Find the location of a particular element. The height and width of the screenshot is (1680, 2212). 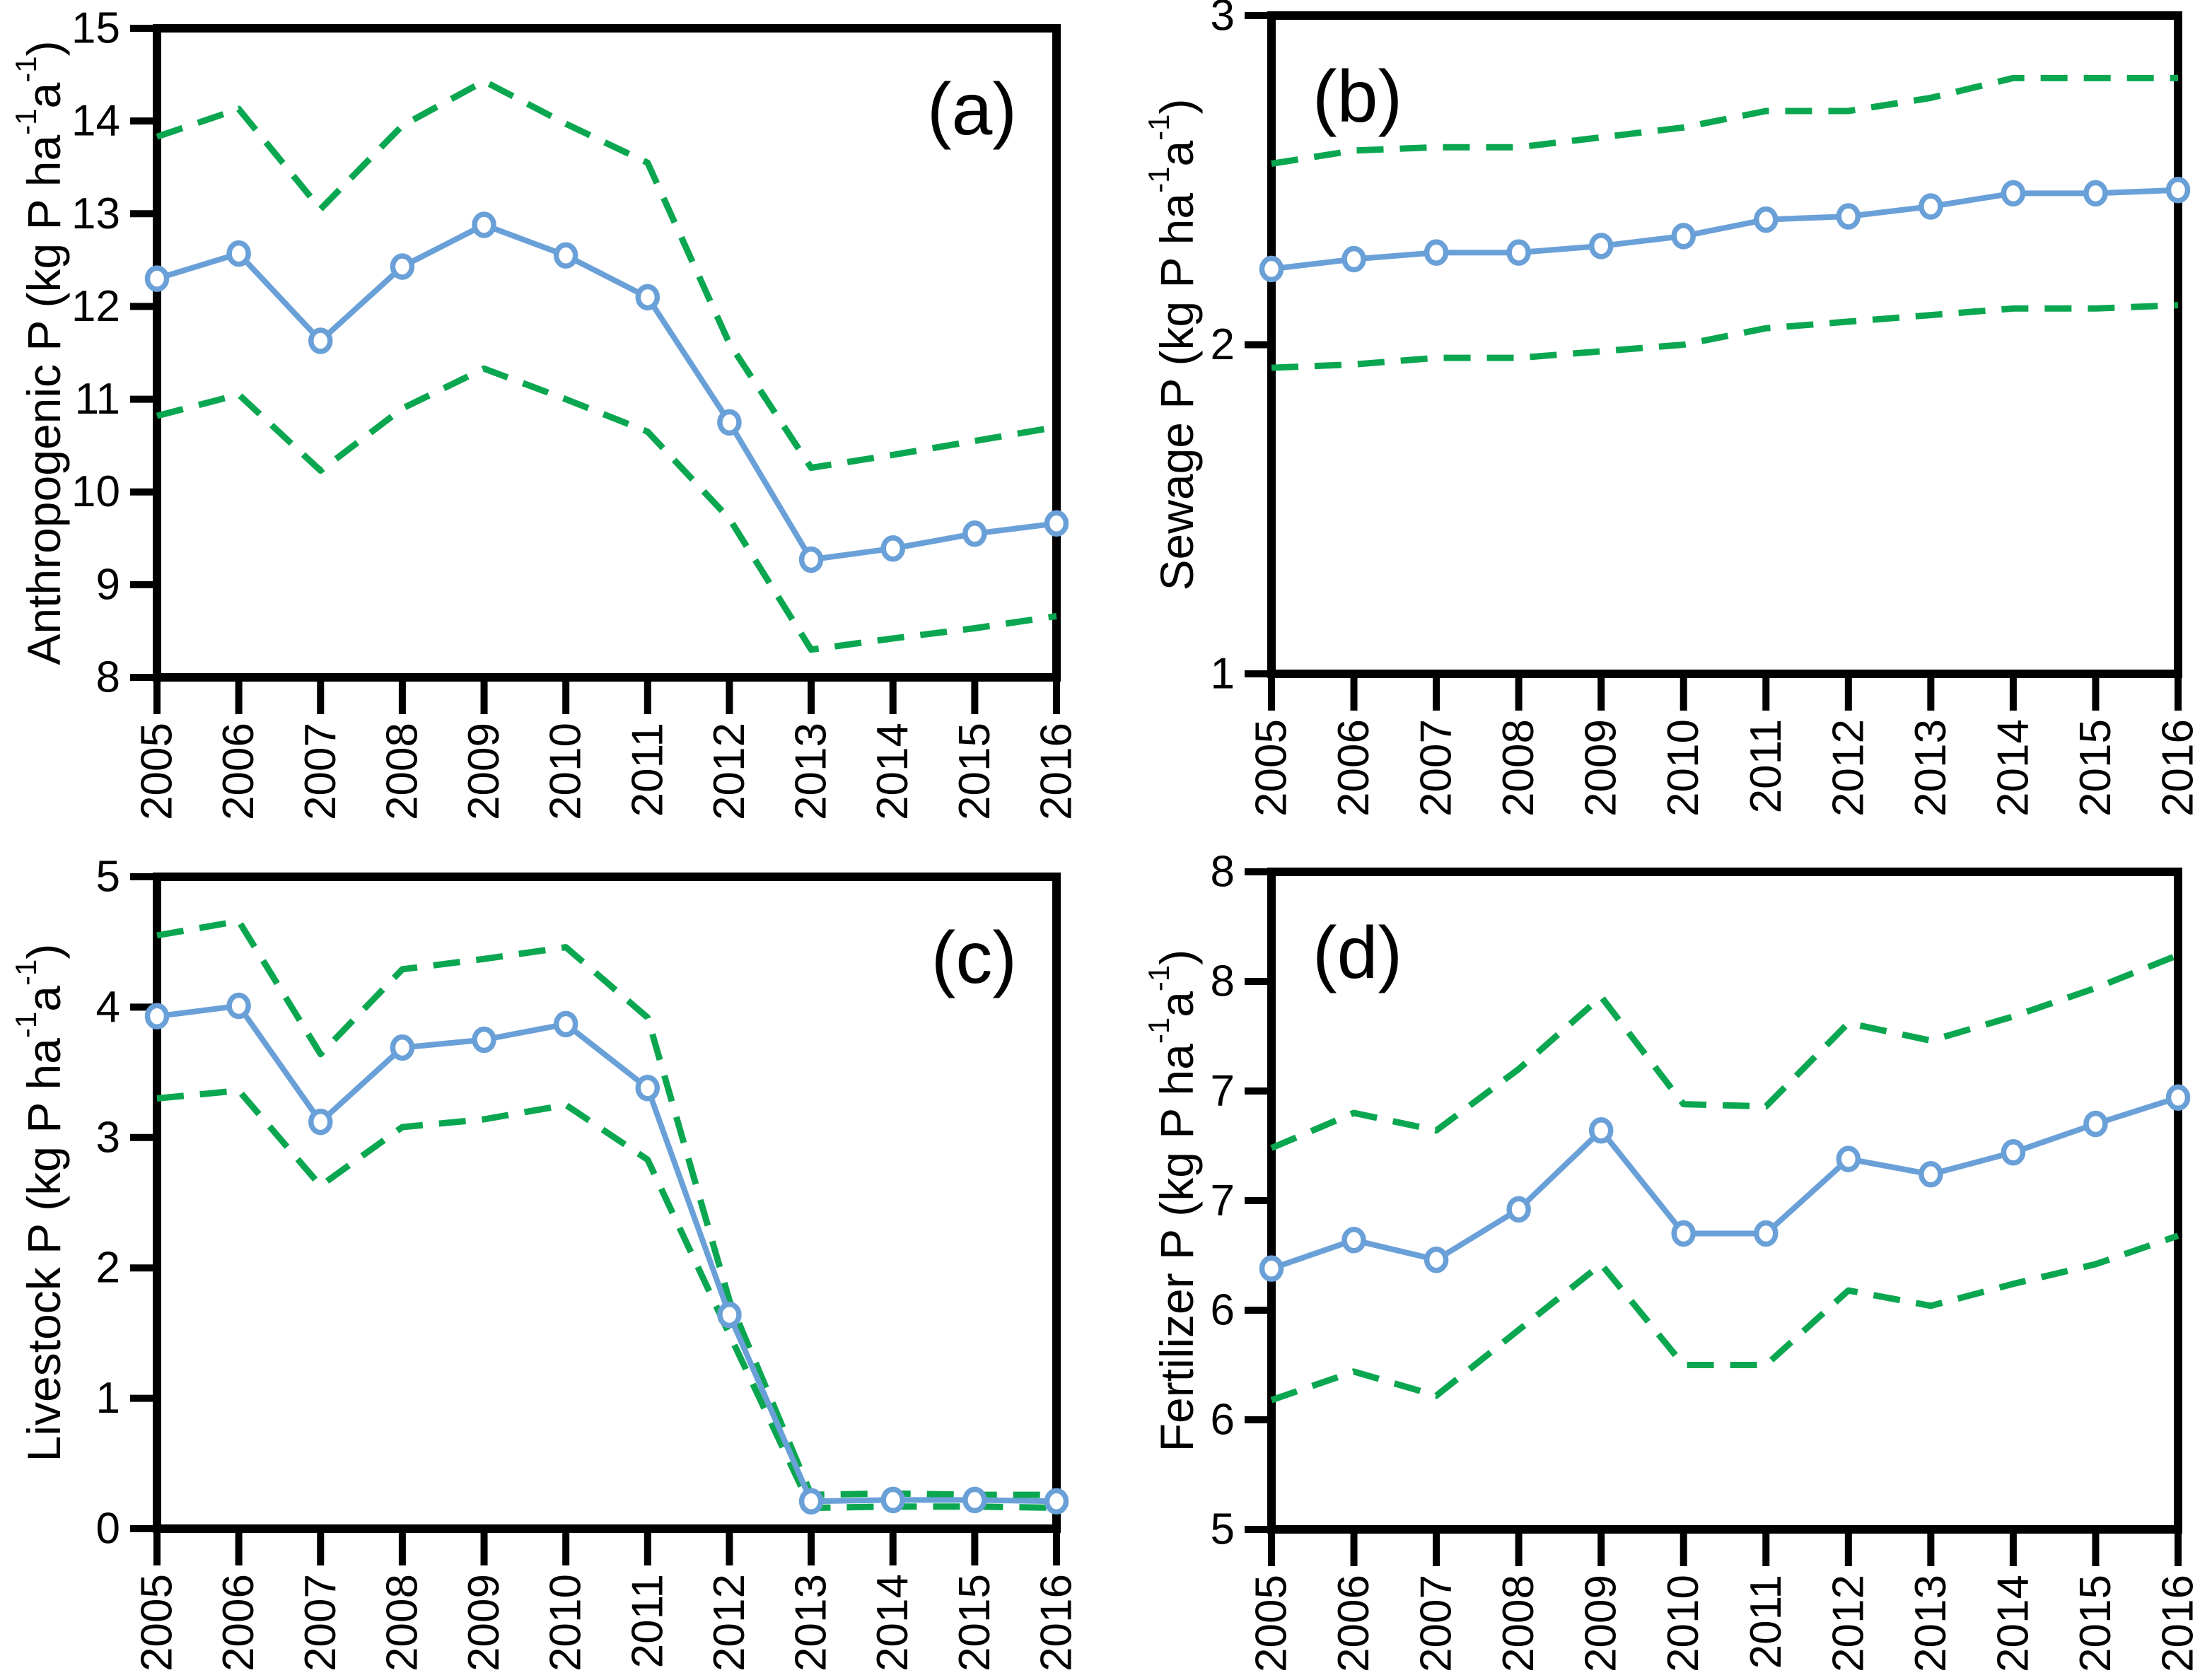

x-tick-label: 2006 is located at coordinates (1353, 768).